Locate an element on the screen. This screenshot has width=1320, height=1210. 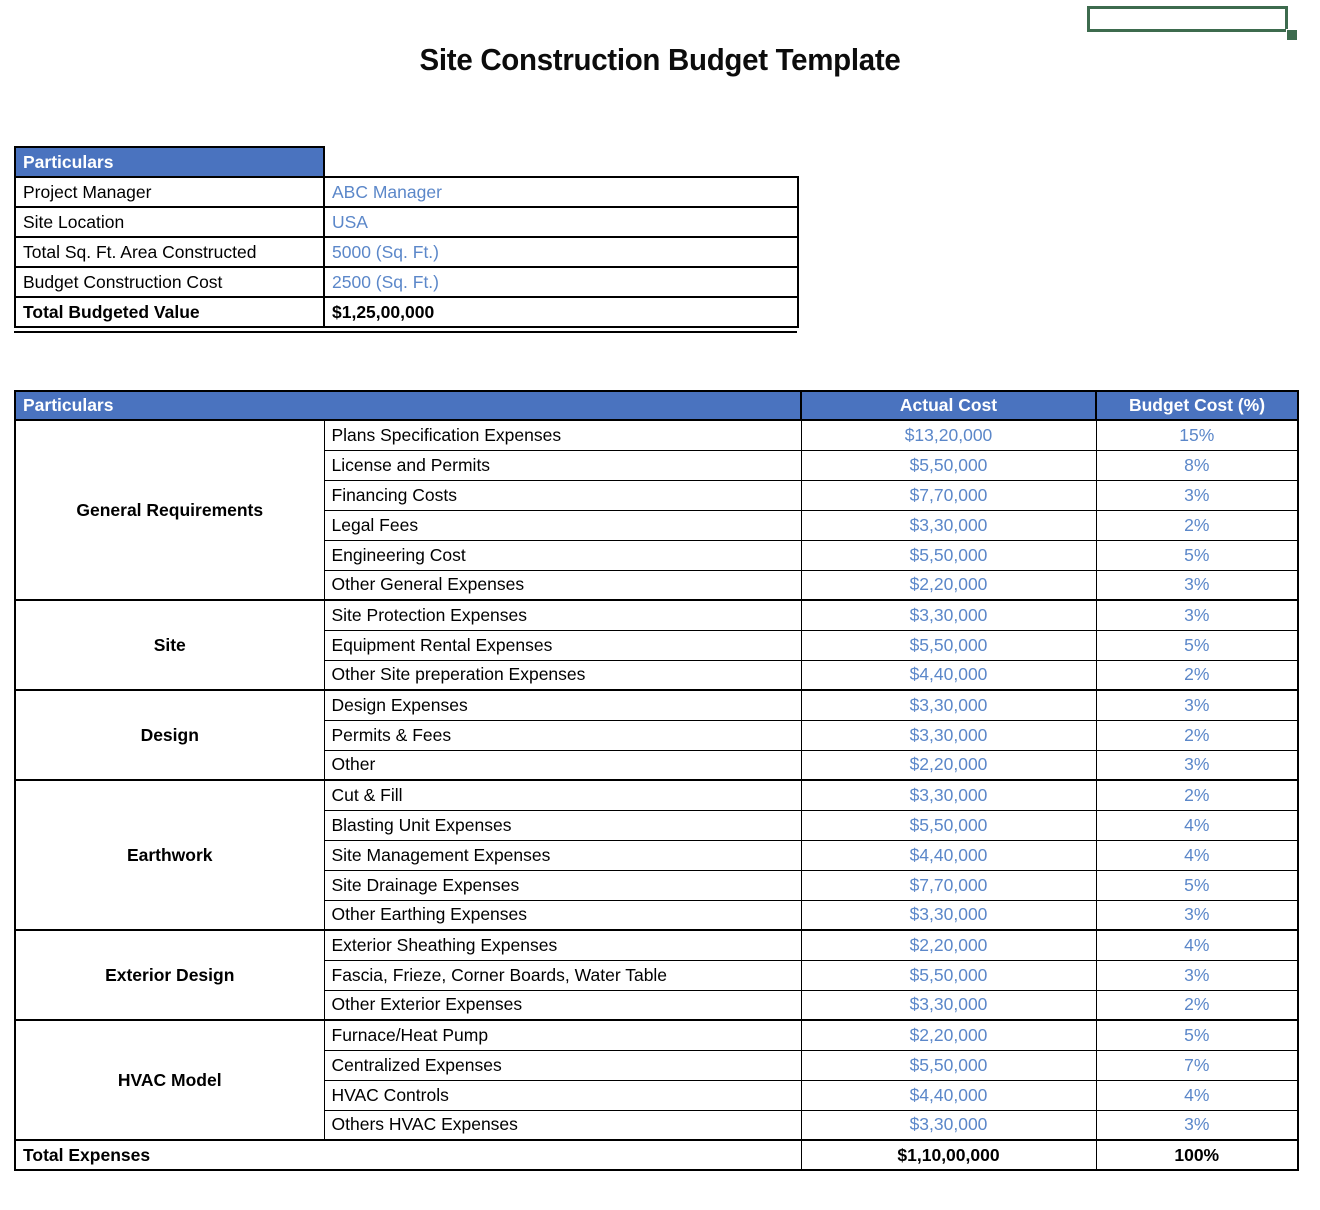
item-name-cell: Site Management Expenses is located at coordinates (562, 855).